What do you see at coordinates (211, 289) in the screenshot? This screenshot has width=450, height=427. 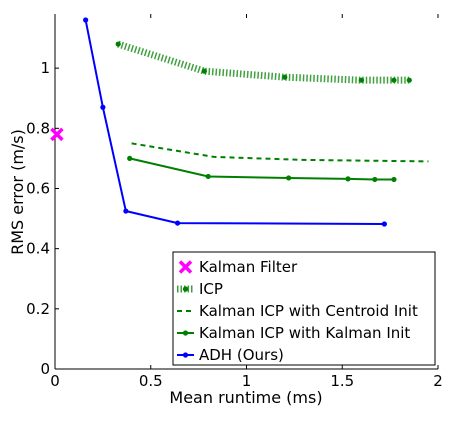 I see `legend-label: ICP` at bounding box center [211, 289].